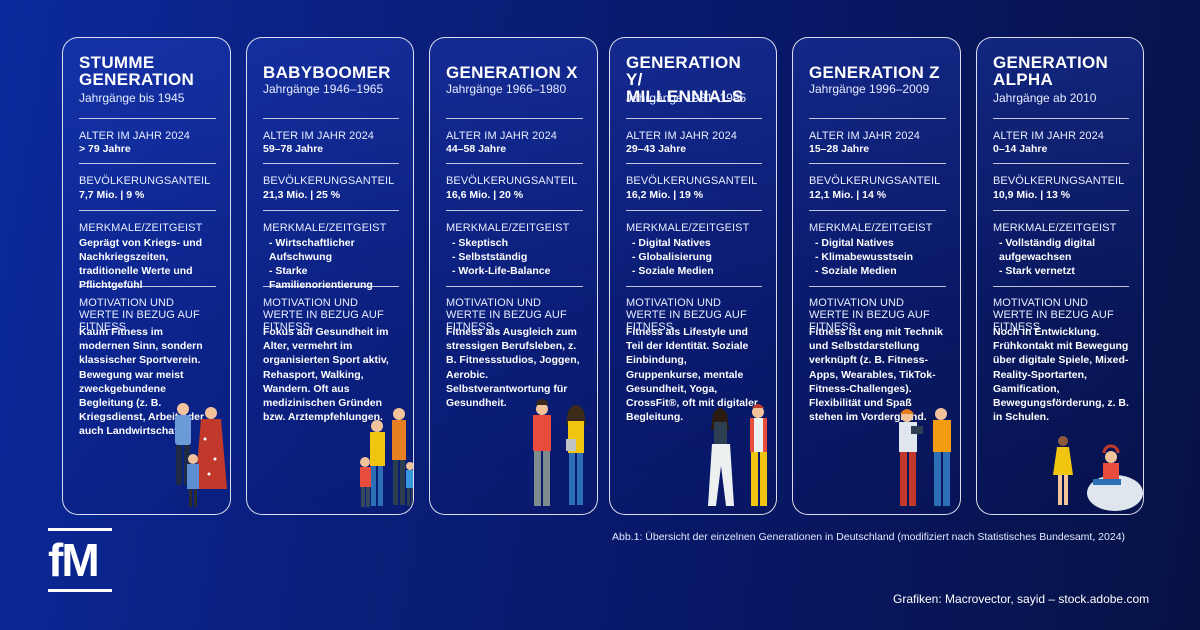  Describe the element at coordinates (1032, 195) in the screenshot. I see `share-value: 10,9 Mio. | 13 %` at that location.